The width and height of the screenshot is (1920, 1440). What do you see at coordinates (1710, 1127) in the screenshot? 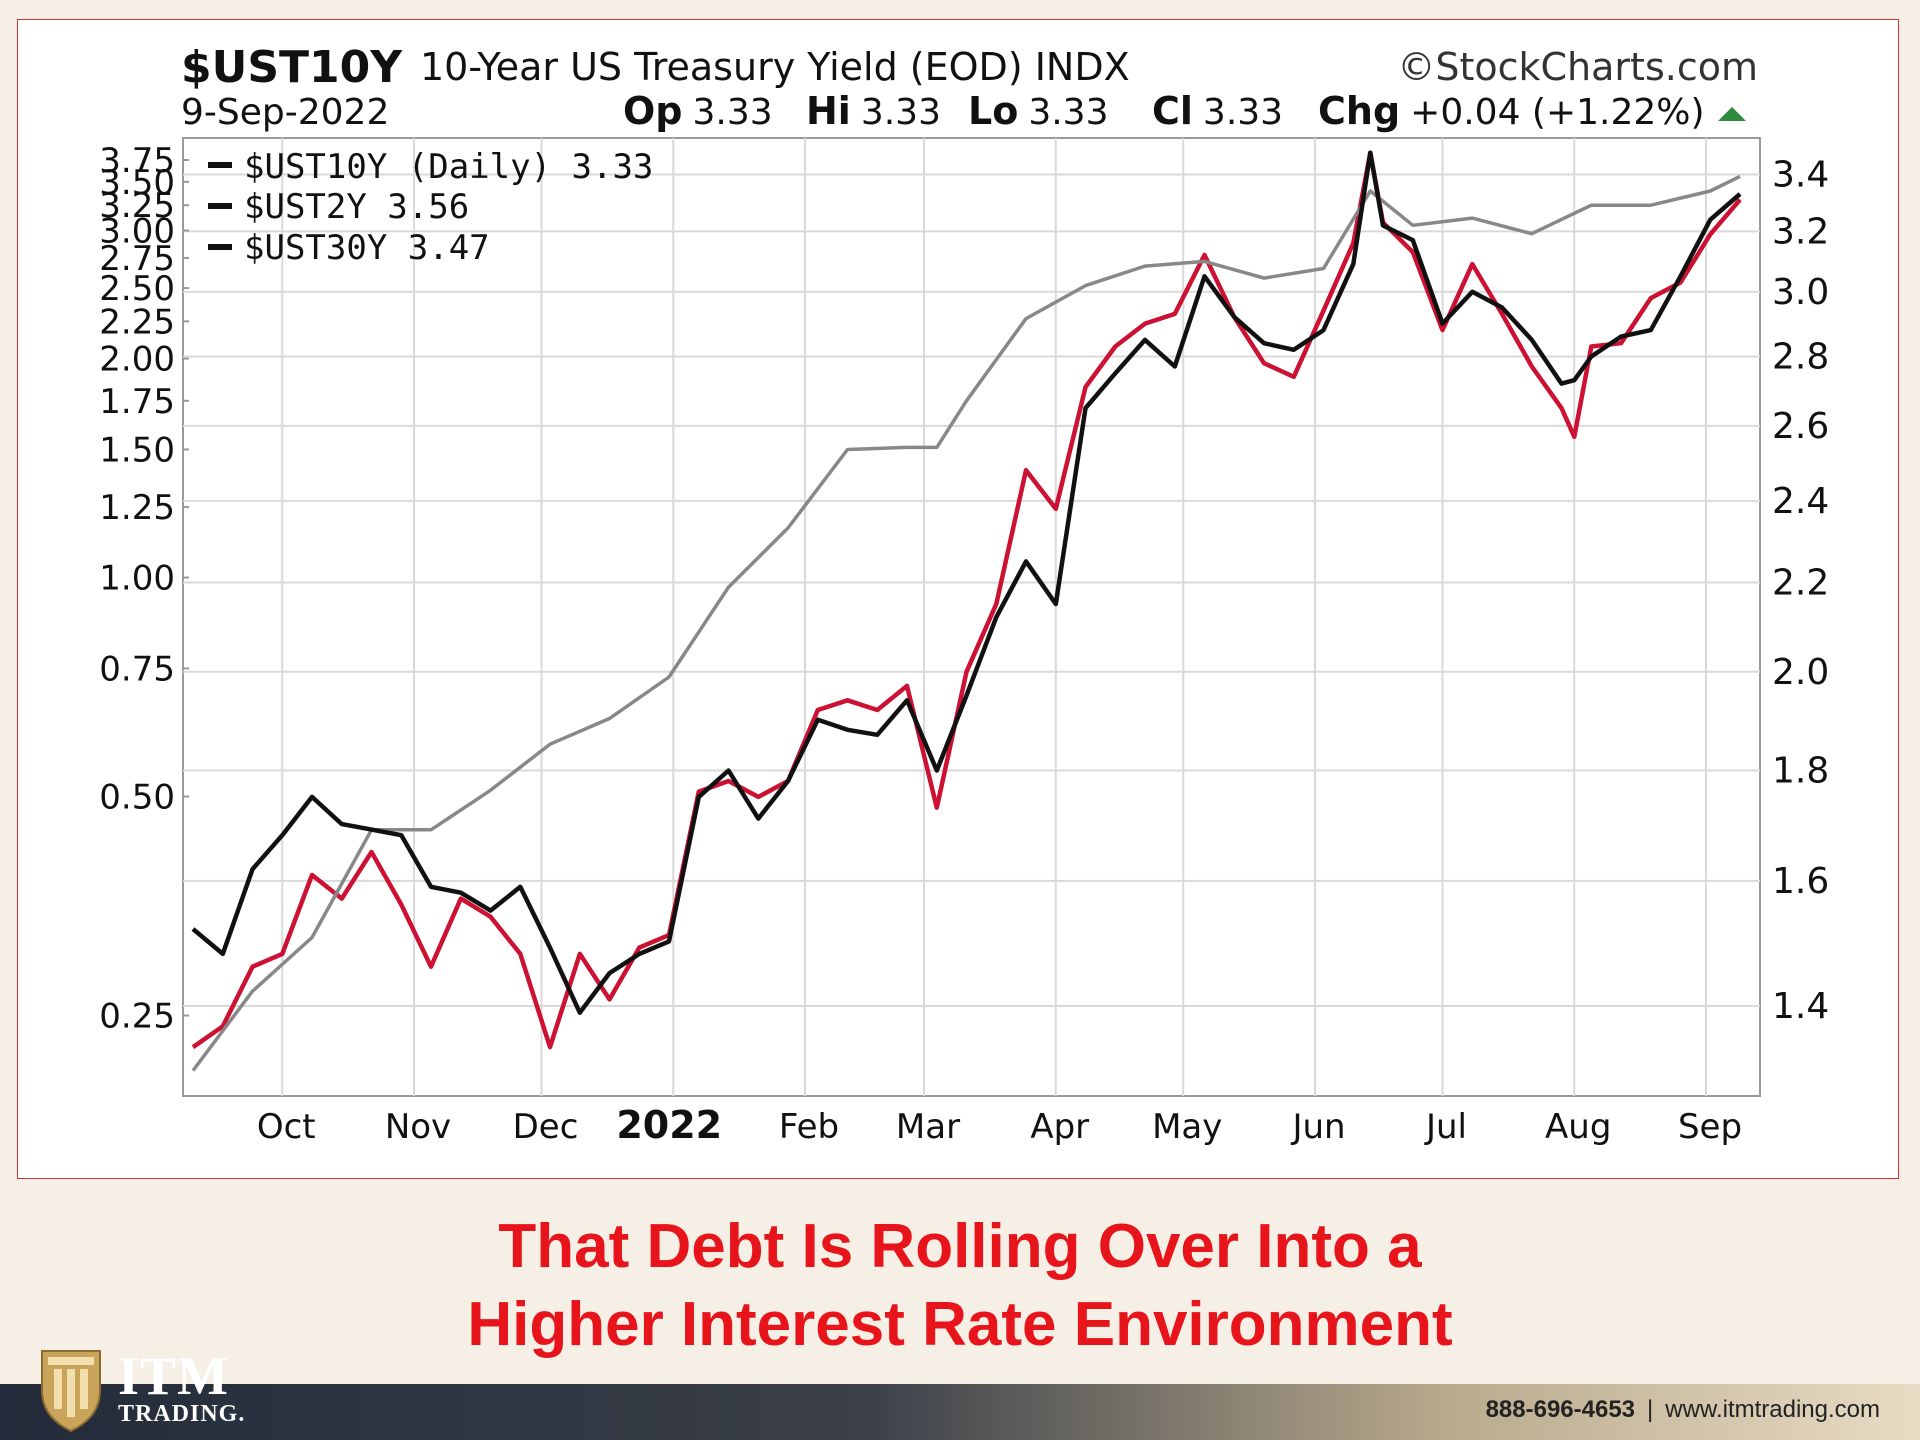
I see `x-tick-label: Sep` at bounding box center [1710, 1127].